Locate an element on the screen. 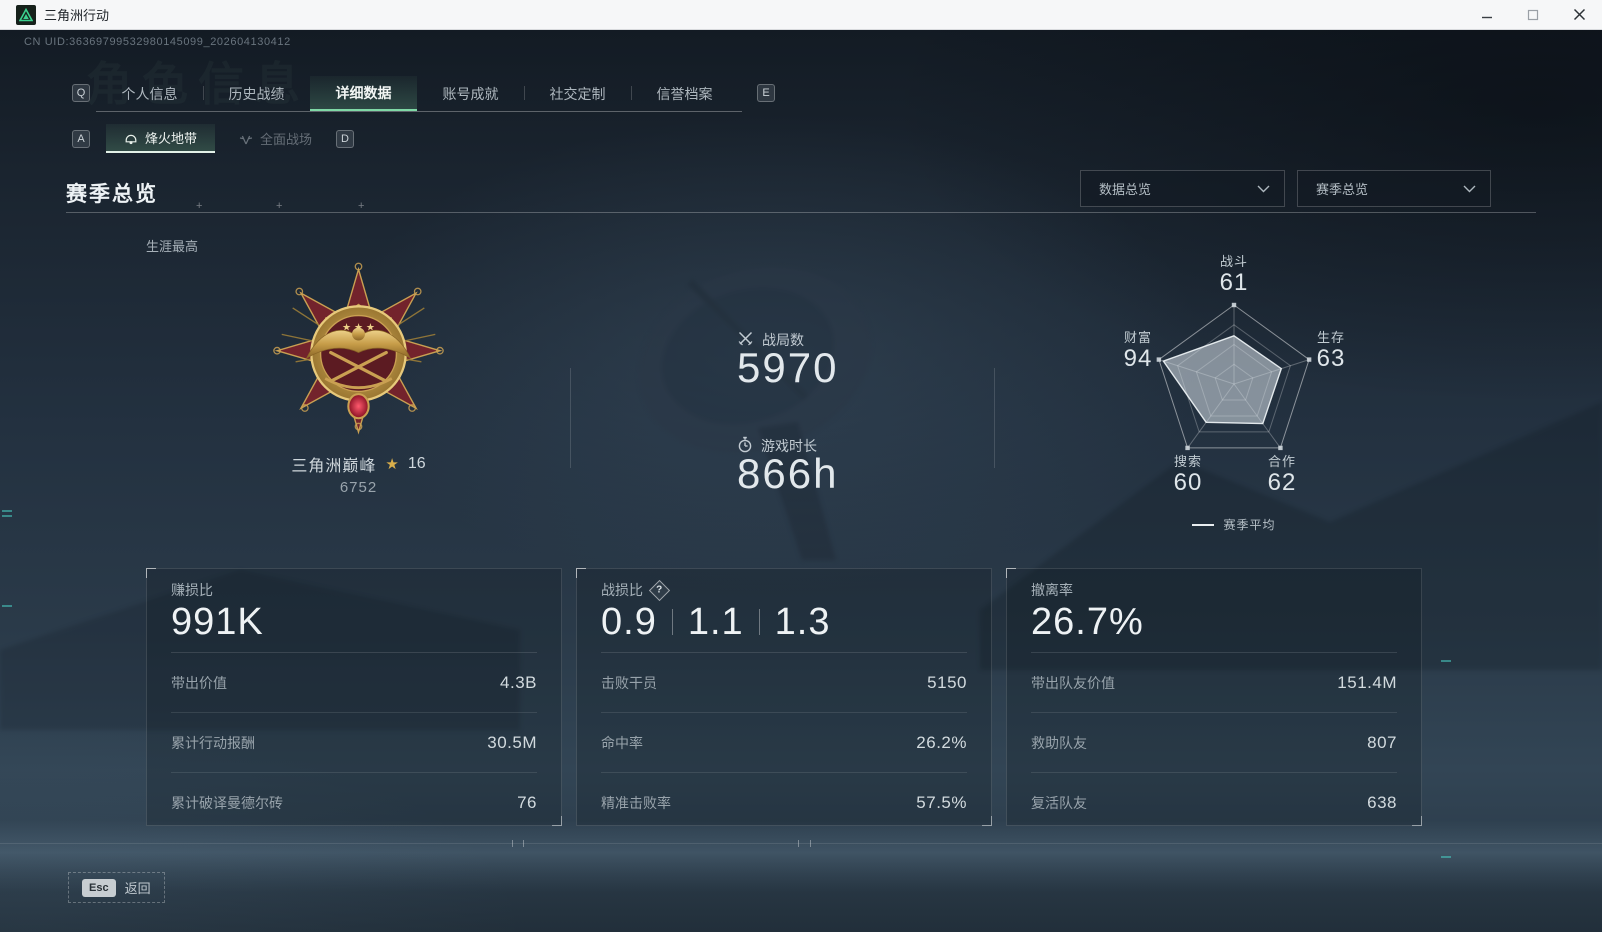 The image size is (1602, 932). keyhint-e: E is located at coordinates (766, 93).